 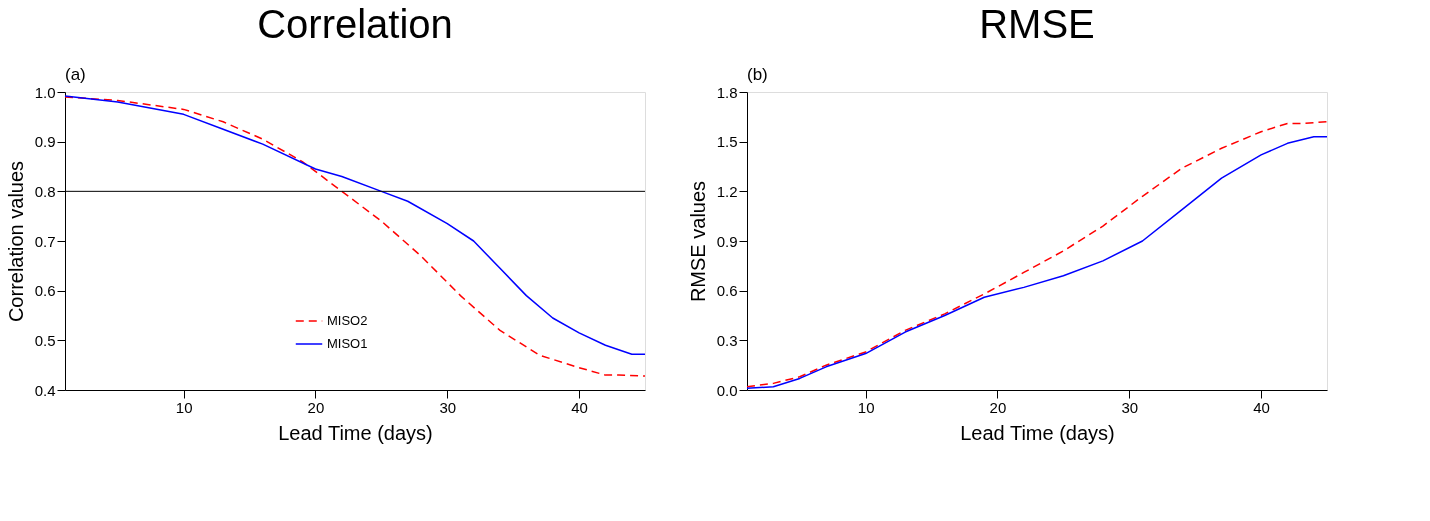 What do you see at coordinates (355, 24) in the screenshot?
I see `chart-title: Correlation` at bounding box center [355, 24].